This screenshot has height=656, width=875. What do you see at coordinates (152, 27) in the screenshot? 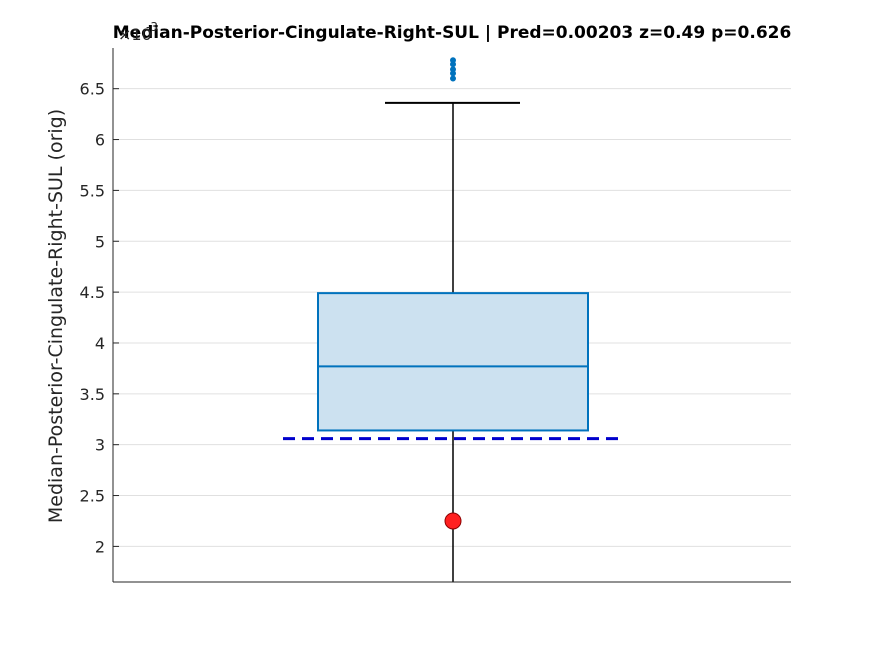
I see `y-exponent-power: -3` at bounding box center [152, 27].